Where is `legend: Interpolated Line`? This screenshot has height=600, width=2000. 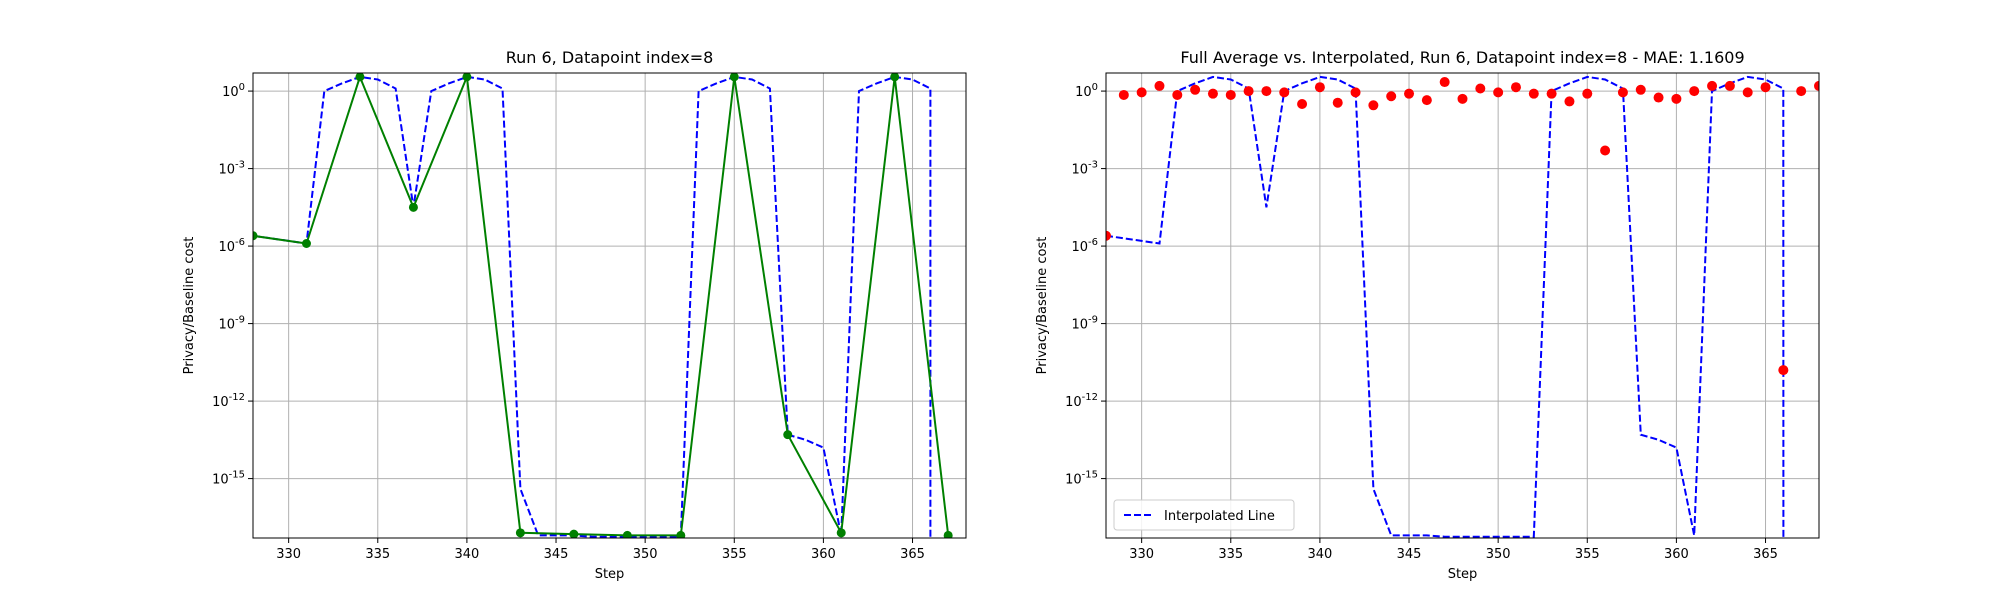
legend: Interpolated Line is located at coordinates (1204, 515).